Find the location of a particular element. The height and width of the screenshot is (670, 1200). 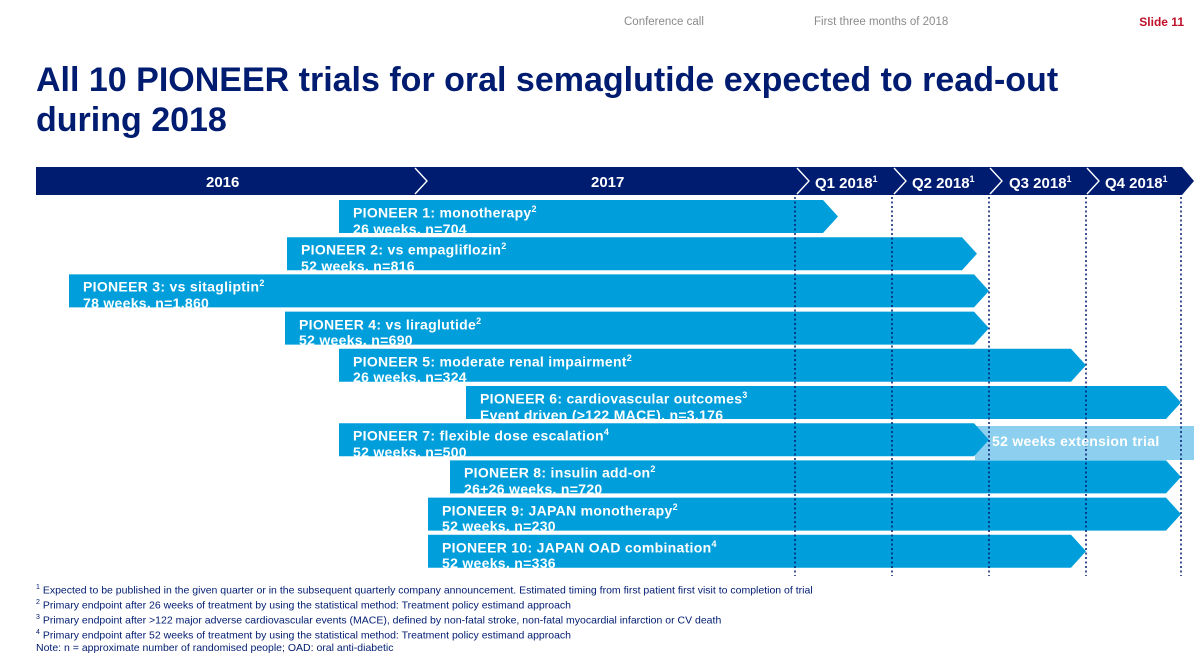

period-label: 2016 is located at coordinates (222, 182).